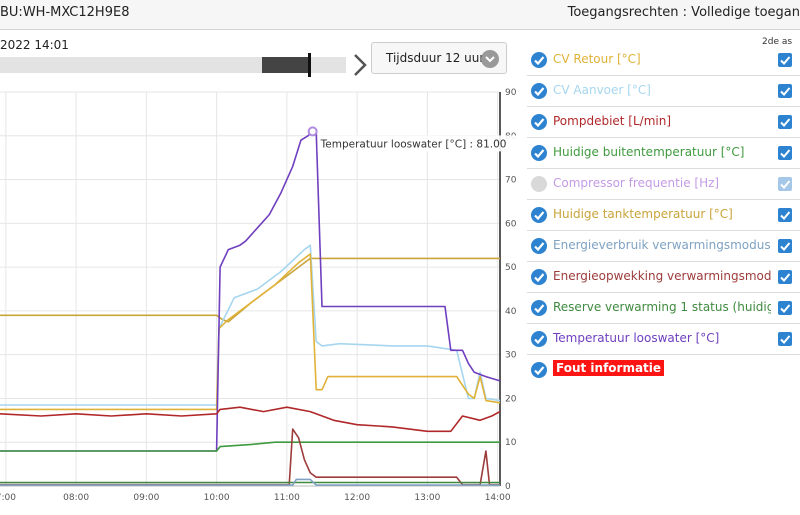 Image resolution: width=800 pixels, height=515 pixels. What do you see at coordinates (777, 42) in the screenshot?
I see `second-axis-header: 2de as` at bounding box center [777, 42].